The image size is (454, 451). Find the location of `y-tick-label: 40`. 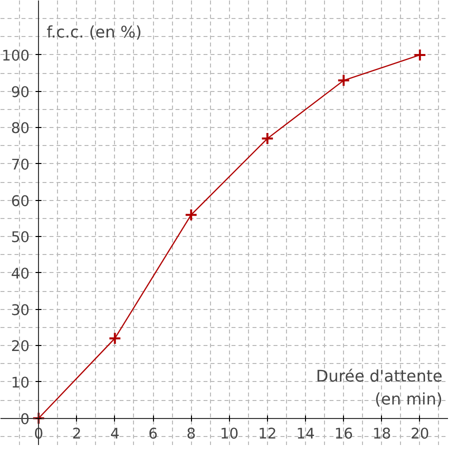

y-tick-label: 40 is located at coordinates (20, 273).